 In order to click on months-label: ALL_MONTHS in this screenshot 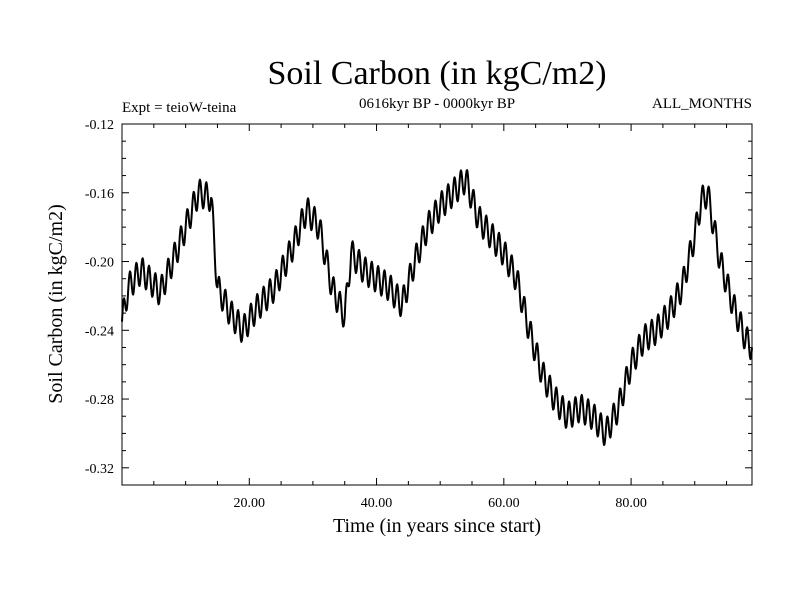, I will do `click(702, 104)`.